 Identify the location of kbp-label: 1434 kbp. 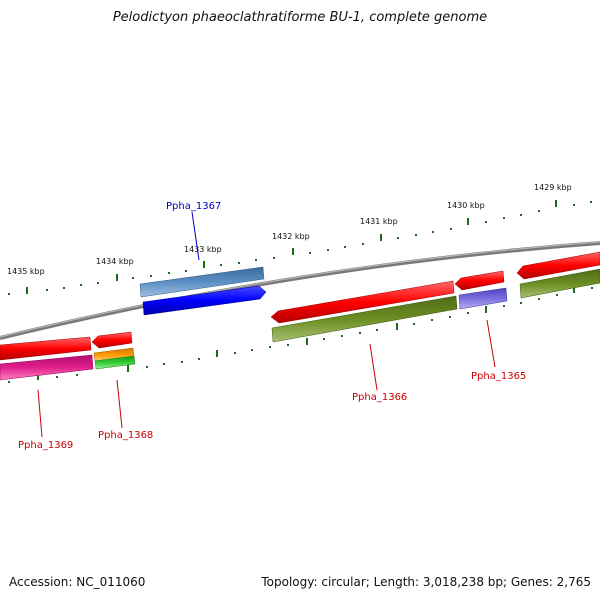
(115, 261).